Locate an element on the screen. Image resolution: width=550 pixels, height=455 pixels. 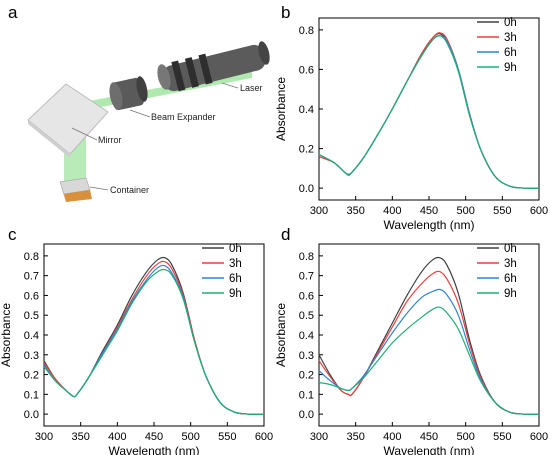
panel-label-b: b is located at coordinates (285, 12).